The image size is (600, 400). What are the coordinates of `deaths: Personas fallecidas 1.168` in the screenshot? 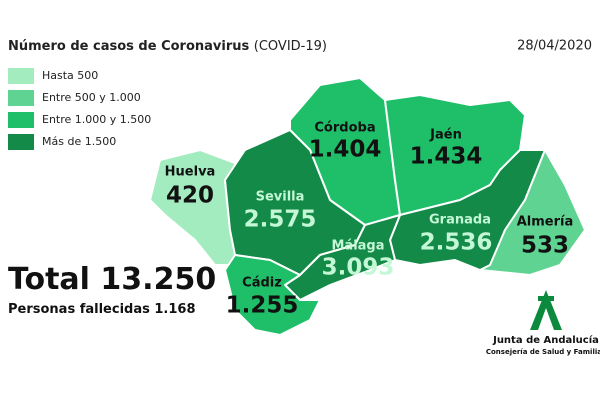 It's located at (102, 309).